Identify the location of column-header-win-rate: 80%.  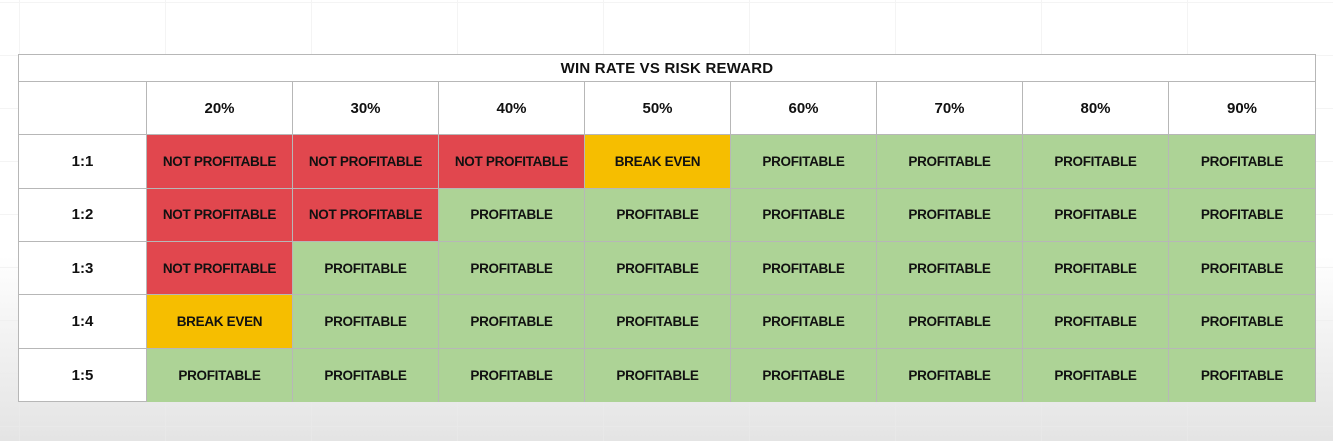
(1096, 109).